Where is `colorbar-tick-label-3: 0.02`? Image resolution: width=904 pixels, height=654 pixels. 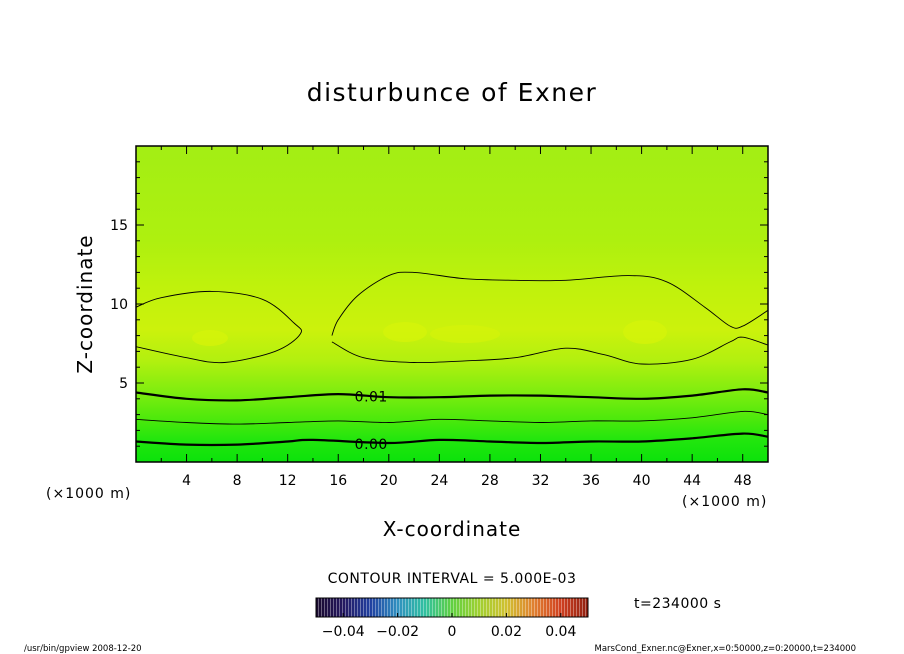
colorbar-tick-label-3: 0.02 is located at coordinates (506, 632).